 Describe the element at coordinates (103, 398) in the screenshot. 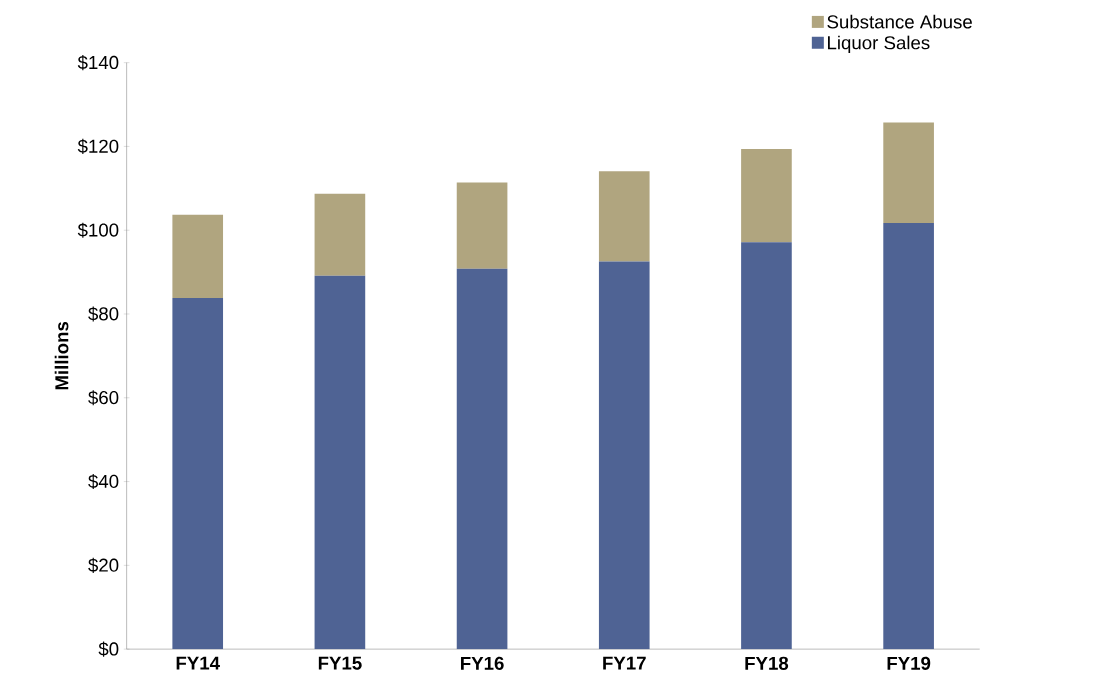

I see `y-tick-label: $60` at that location.